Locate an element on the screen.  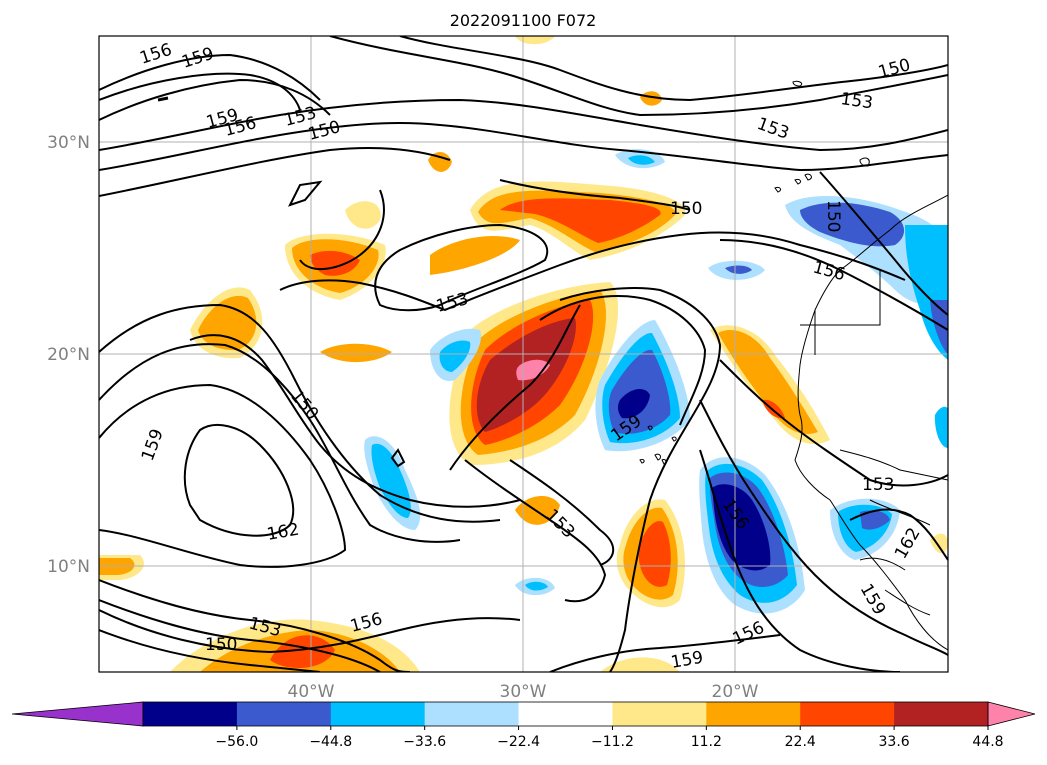
lon-label-20w: 20°W is located at coordinates (735, 692).